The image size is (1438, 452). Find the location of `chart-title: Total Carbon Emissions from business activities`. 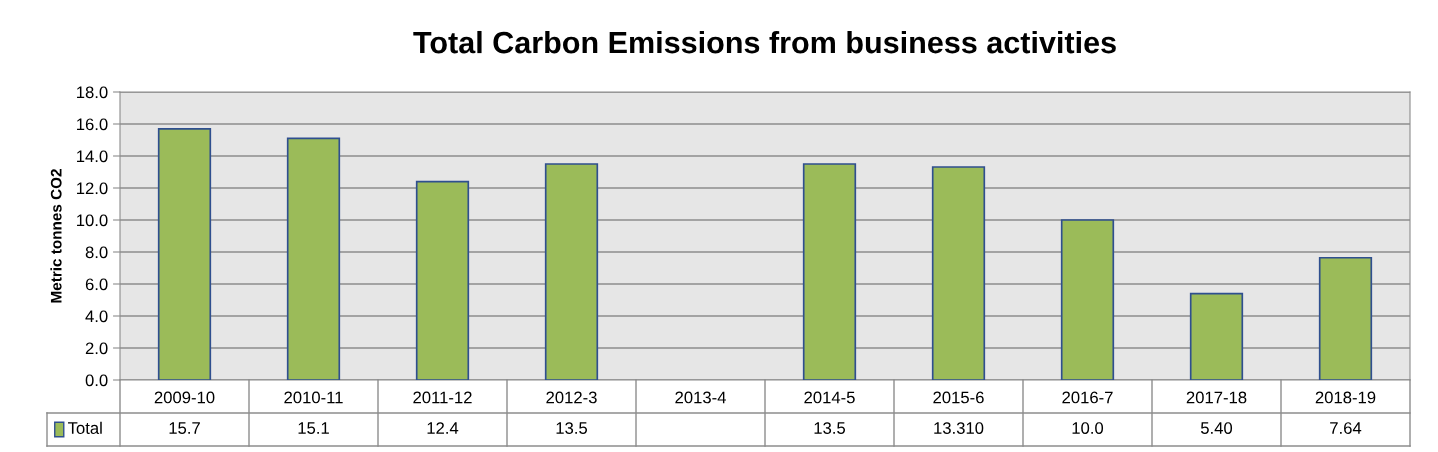

chart-title: Total Carbon Emissions from business activities is located at coordinates (764, 42).